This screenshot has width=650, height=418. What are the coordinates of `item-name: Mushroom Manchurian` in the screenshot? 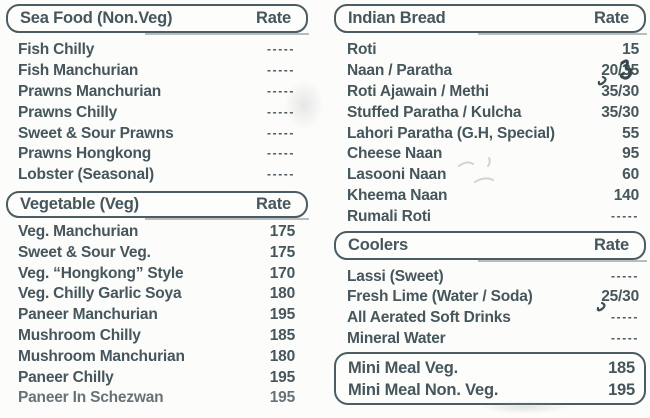 It's located at (101, 356).